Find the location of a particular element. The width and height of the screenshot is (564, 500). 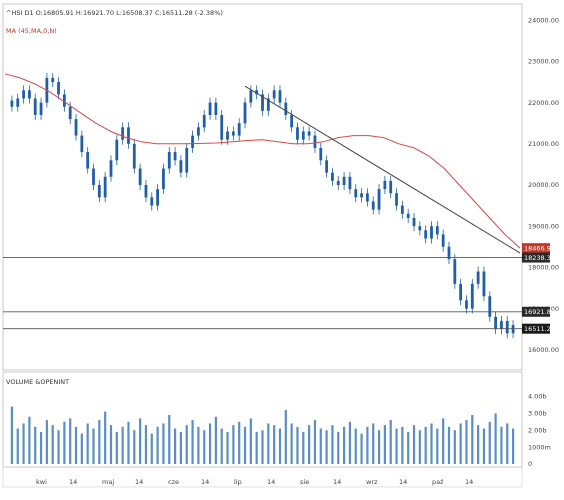

price-tick-label: 19000.00 is located at coordinates (543, 226).